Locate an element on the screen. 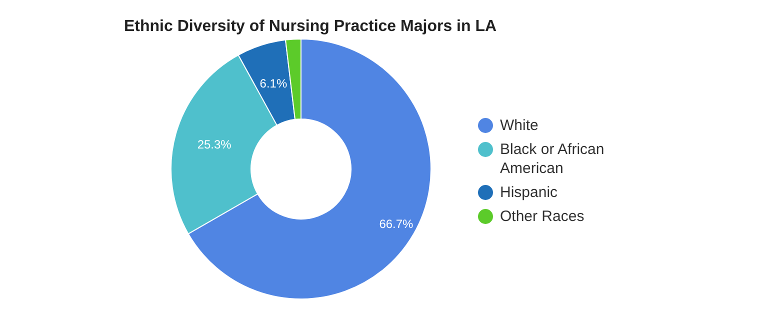  legend-label: White is located at coordinates (519, 125).